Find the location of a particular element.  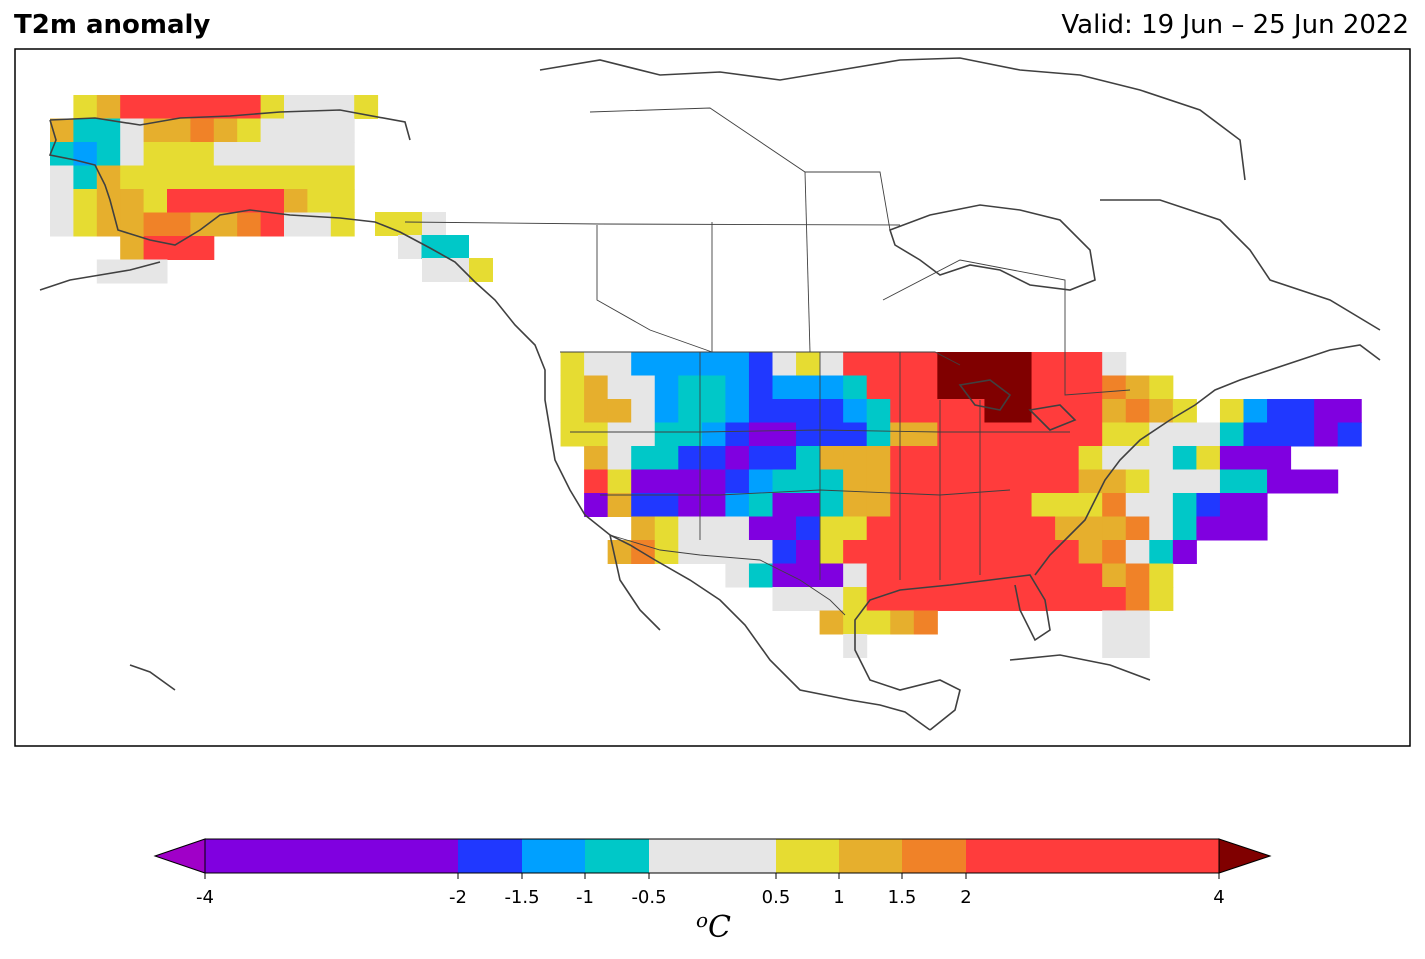

colorbar-tick-label: 1 is located at coordinates (838, 897).